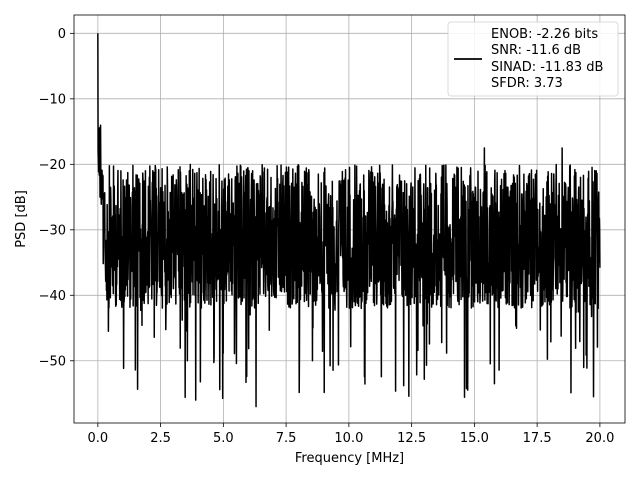 The height and width of the screenshot is (480, 640). I want to click on x-tick-label: 7.5, so click(286, 438).